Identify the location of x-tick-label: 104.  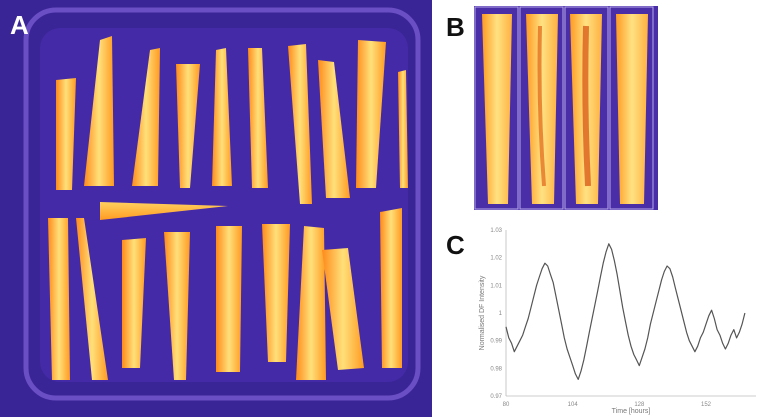
(573, 405).